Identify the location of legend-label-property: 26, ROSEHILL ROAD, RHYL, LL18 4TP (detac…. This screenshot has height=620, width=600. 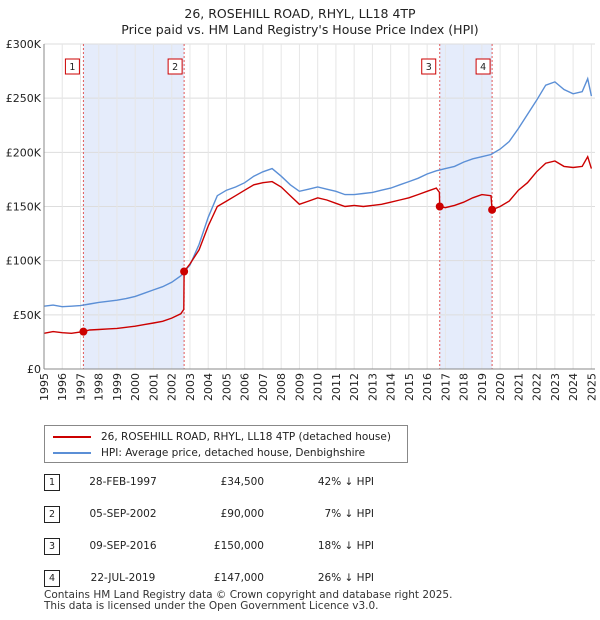
(246, 437).